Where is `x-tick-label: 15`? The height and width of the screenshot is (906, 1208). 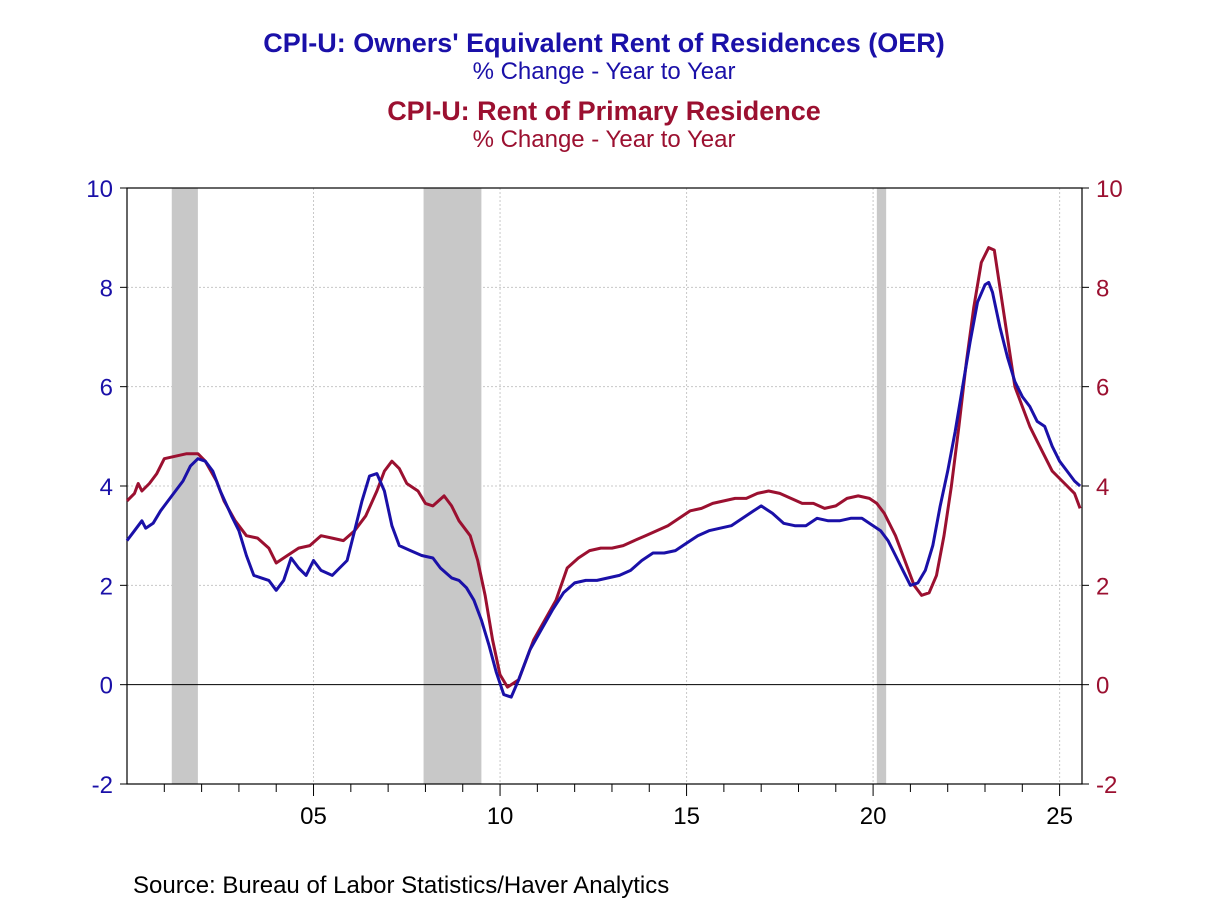 x-tick-label: 15 is located at coordinates (686, 816).